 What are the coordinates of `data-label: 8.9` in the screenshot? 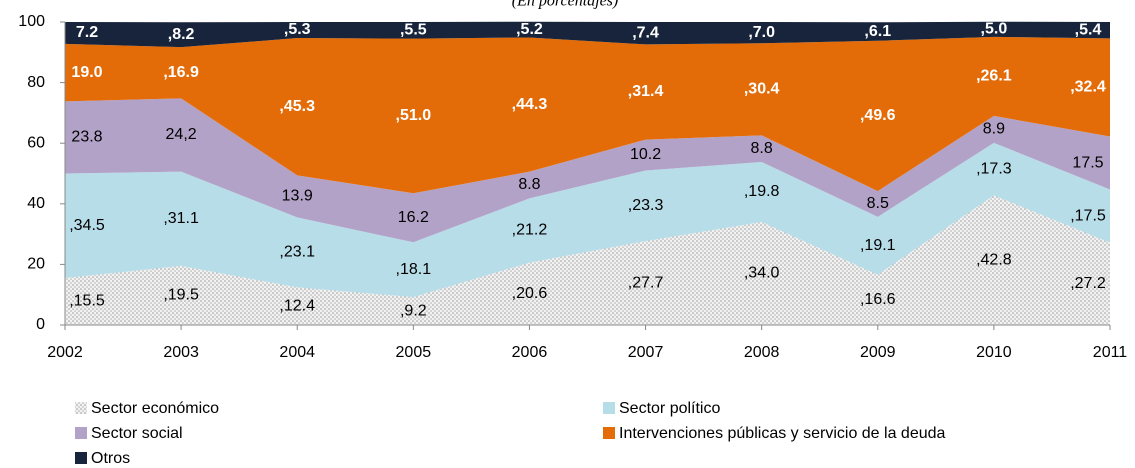 It's located at (994, 129).